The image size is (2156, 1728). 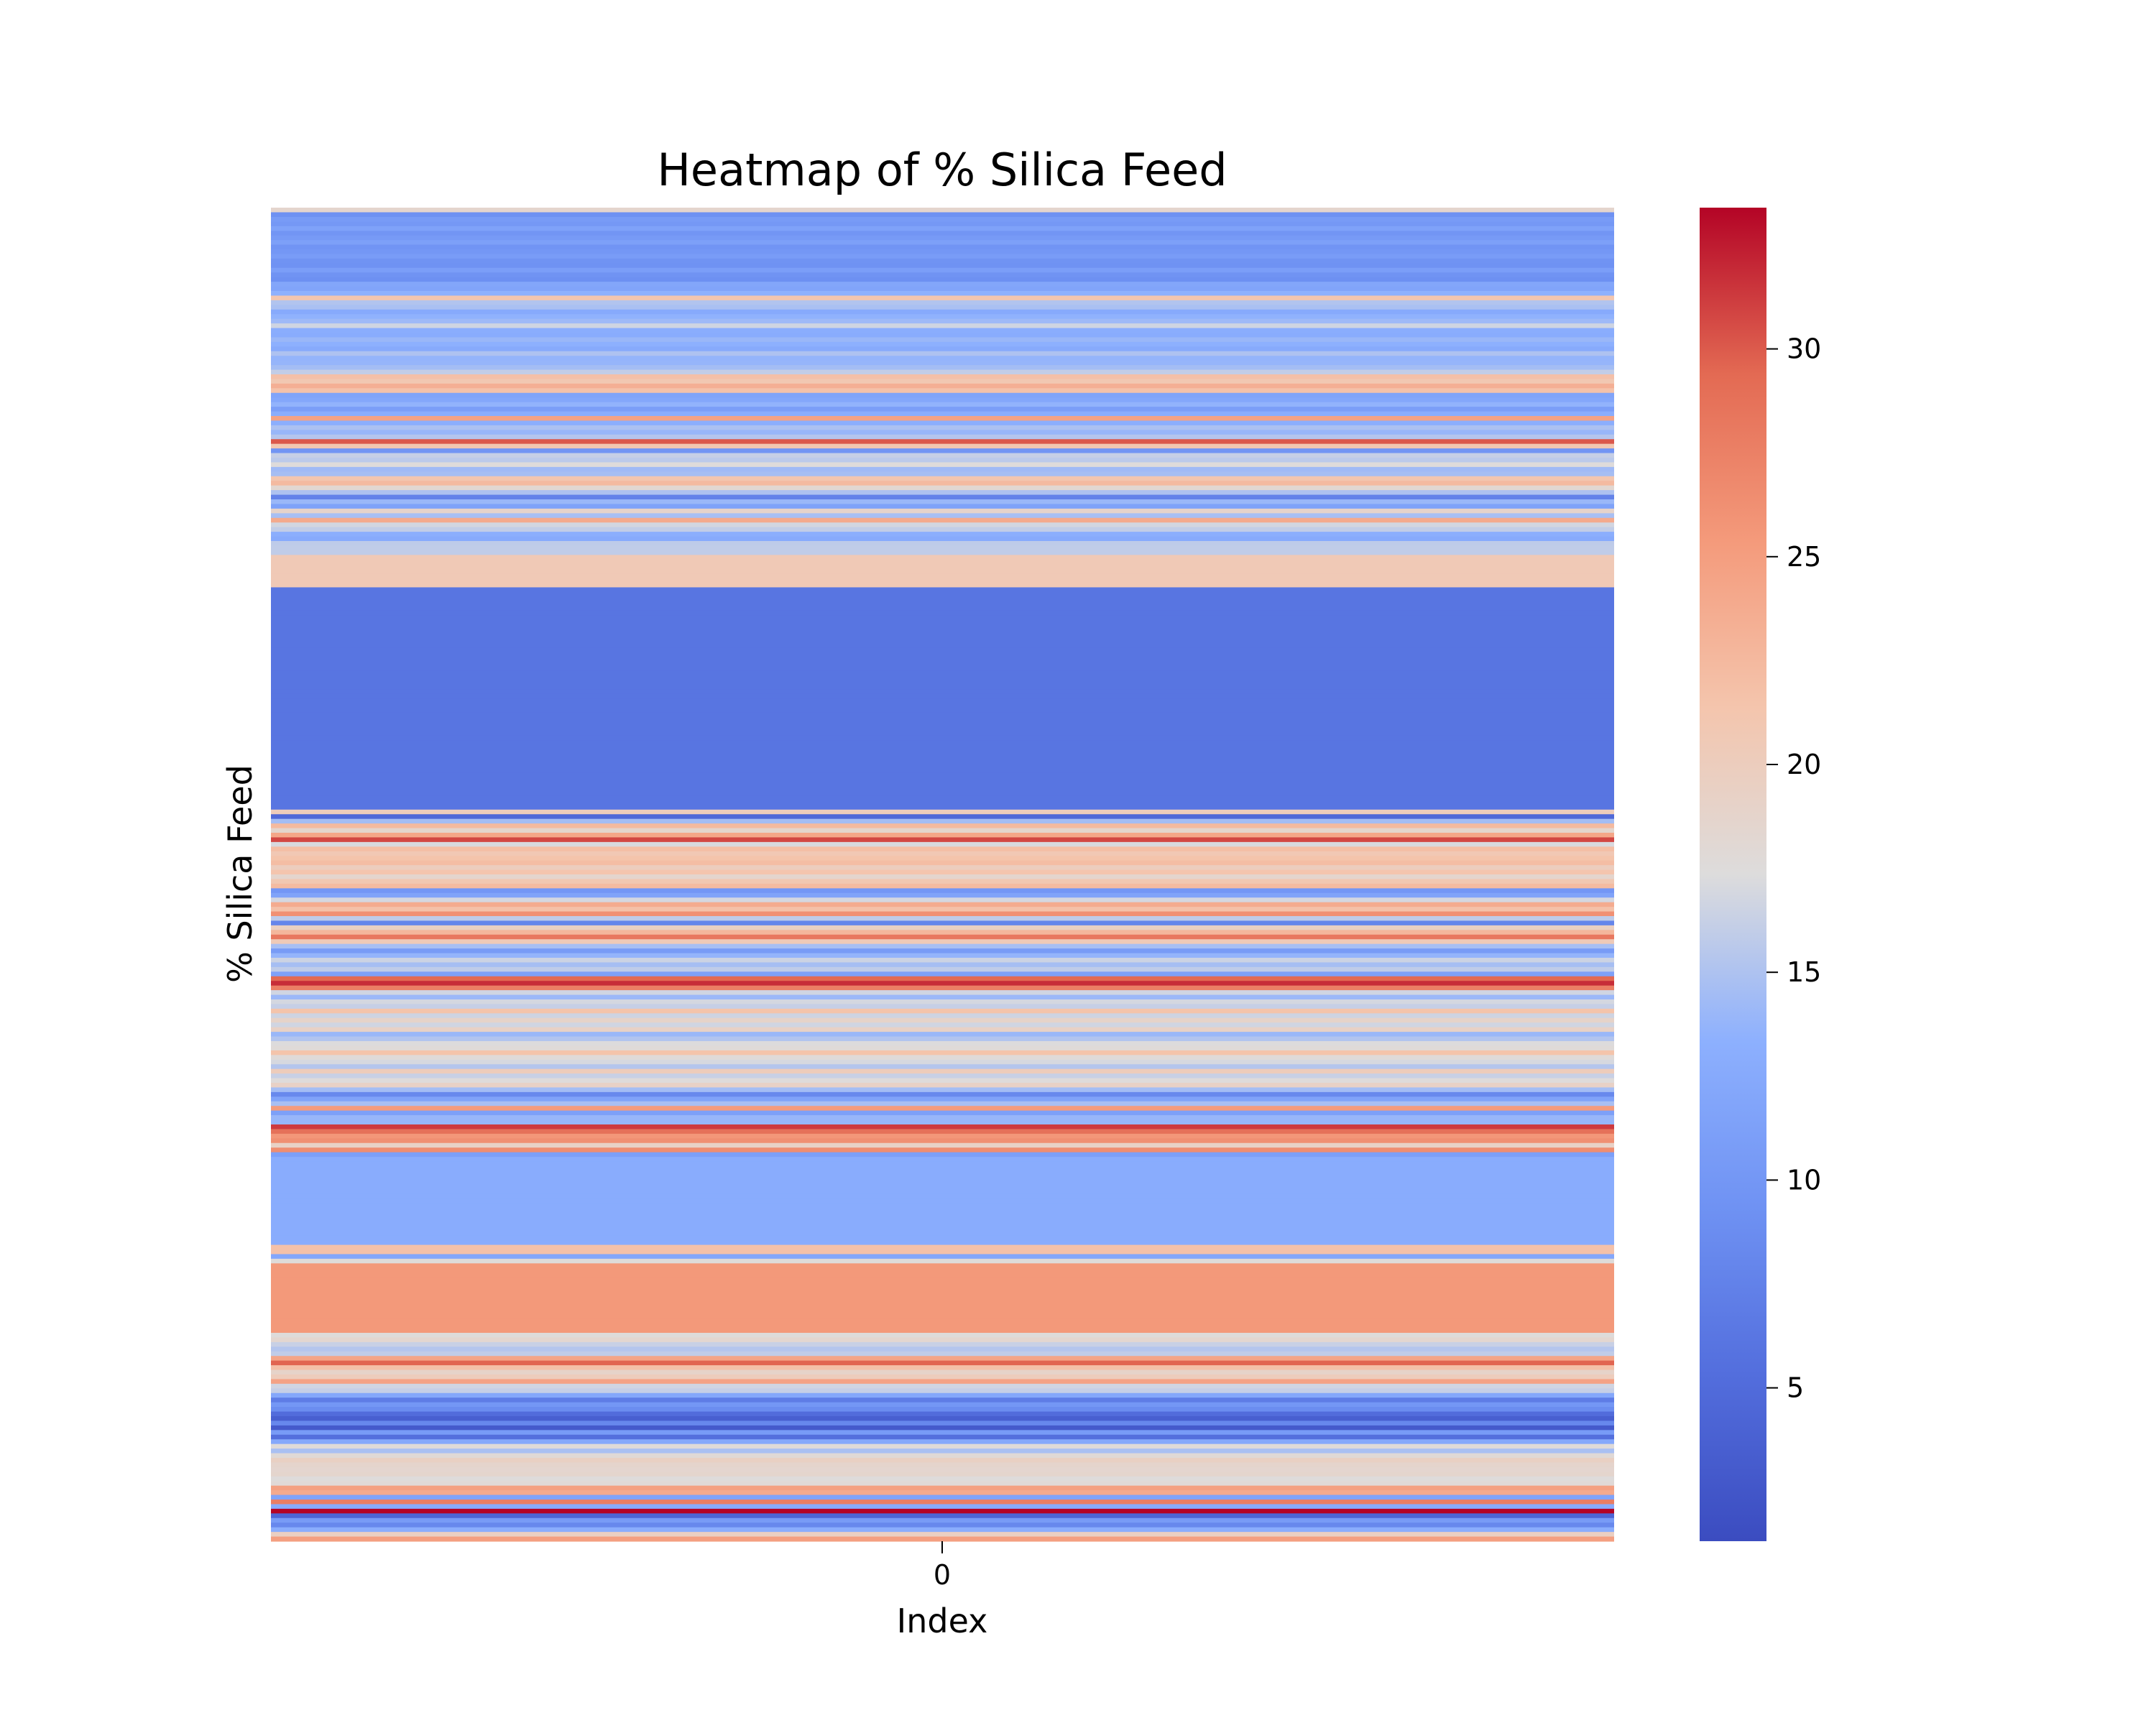 I want to click on x-axis-label: Index, so click(x=942, y=1621).